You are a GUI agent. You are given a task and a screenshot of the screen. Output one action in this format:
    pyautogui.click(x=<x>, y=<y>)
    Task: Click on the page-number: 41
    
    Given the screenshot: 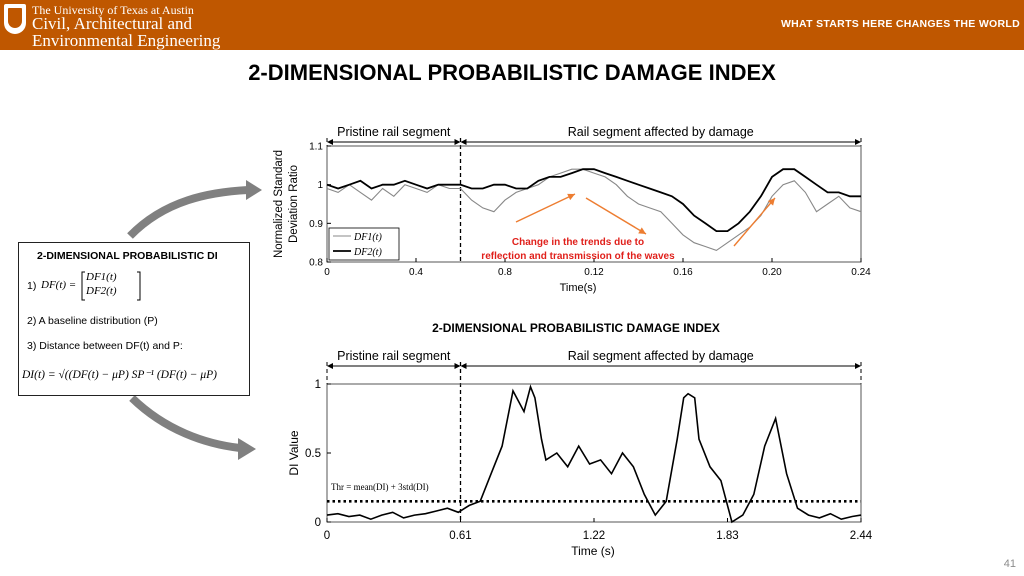 What is the action you would take?
    pyautogui.click(x=1009, y=564)
    